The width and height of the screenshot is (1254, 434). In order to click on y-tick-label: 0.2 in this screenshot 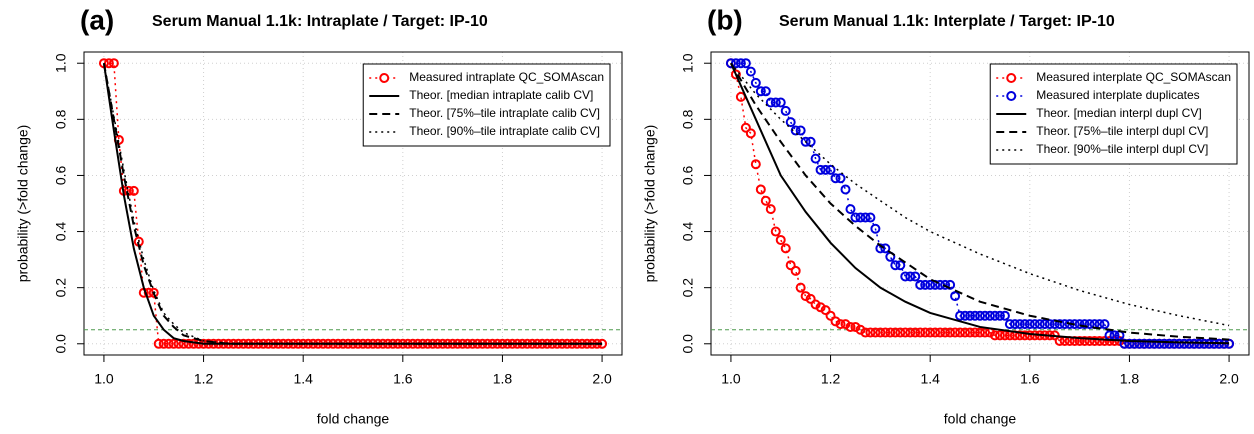, I will do `click(61, 288)`.